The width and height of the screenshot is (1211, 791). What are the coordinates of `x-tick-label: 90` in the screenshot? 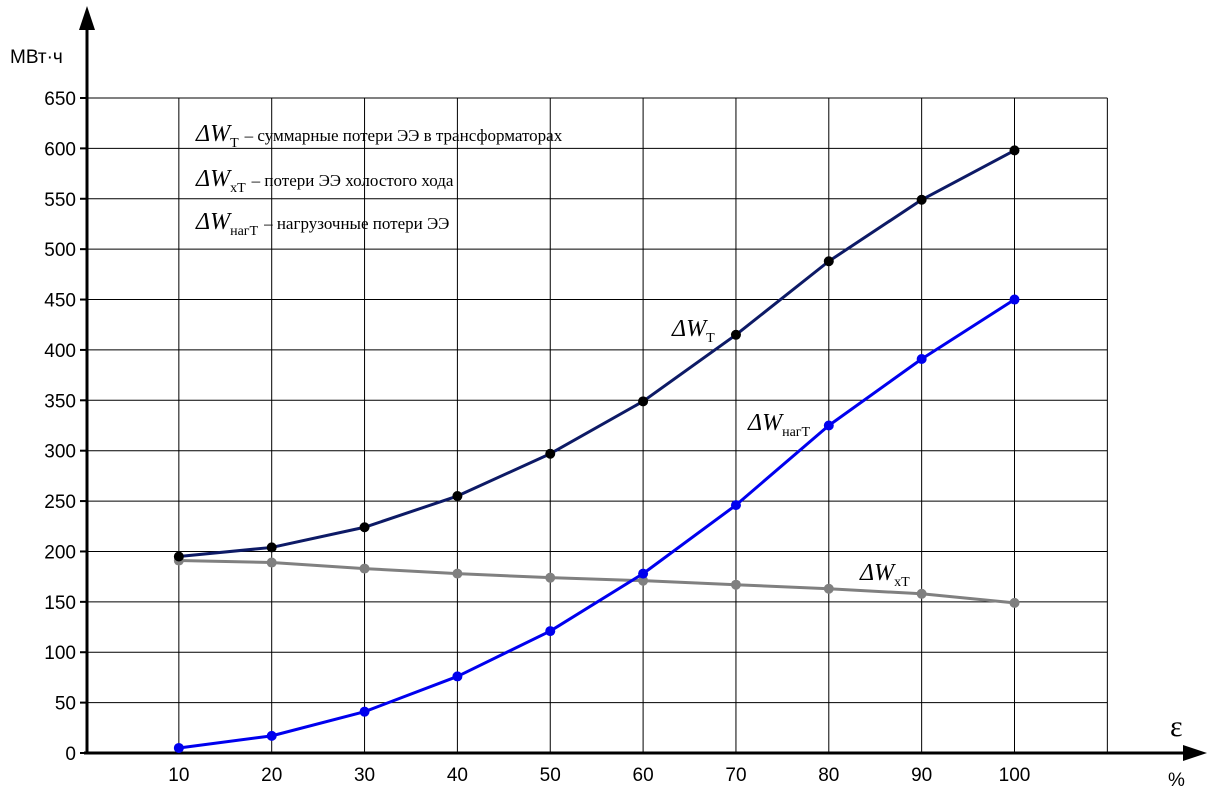 It's located at (921, 775).